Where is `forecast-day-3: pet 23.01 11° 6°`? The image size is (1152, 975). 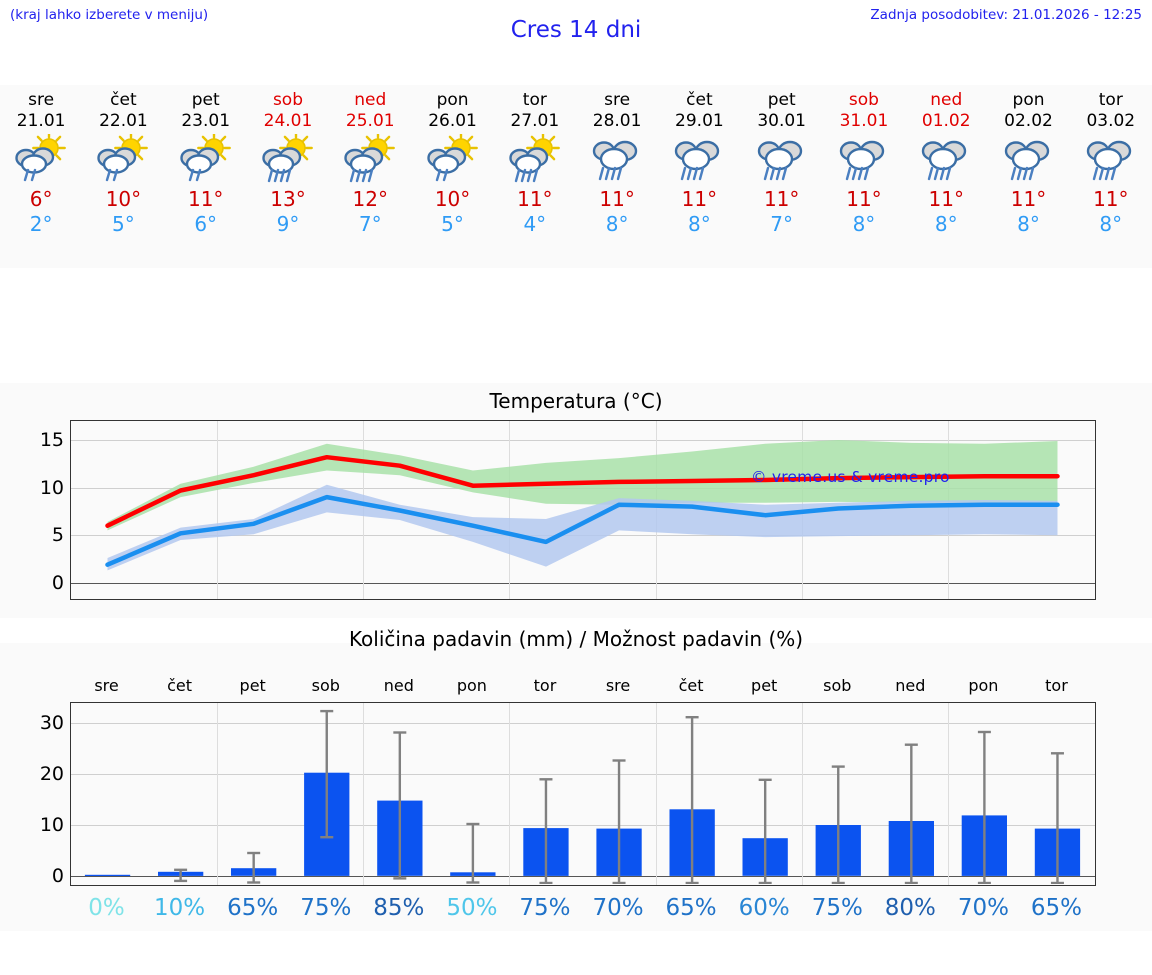
forecast-day-3: pet 23.01 11° 6° is located at coordinates (206, 176).